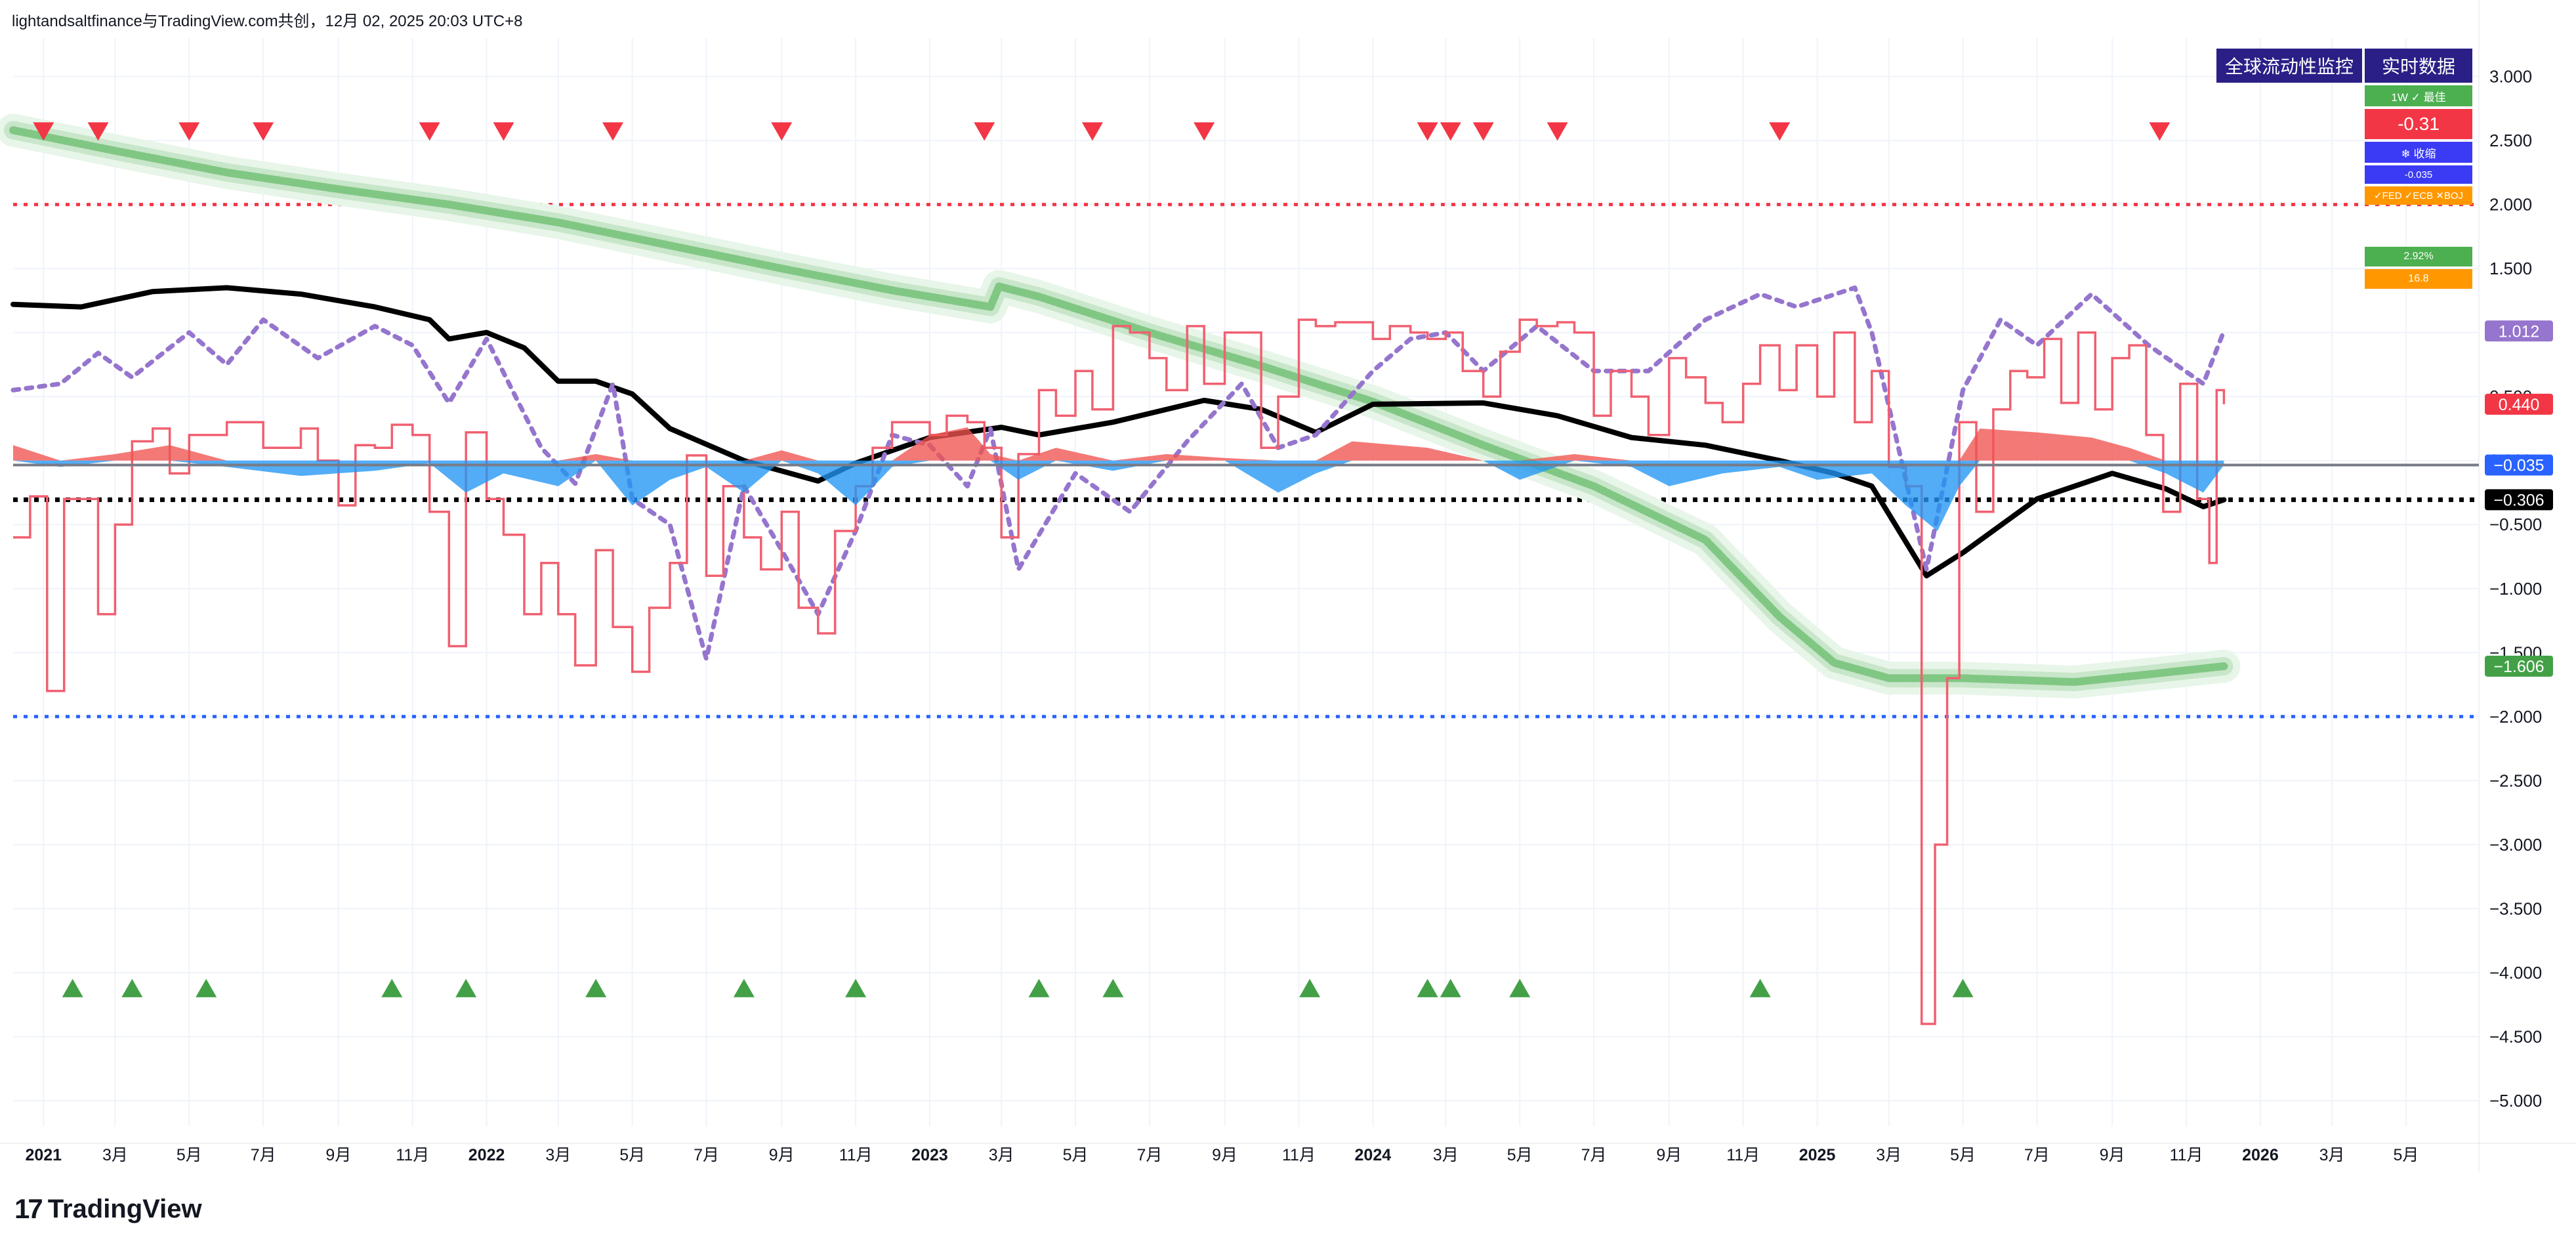  Describe the element at coordinates (929, 1155) in the screenshot. I see `x-tick-label: 2023` at that location.